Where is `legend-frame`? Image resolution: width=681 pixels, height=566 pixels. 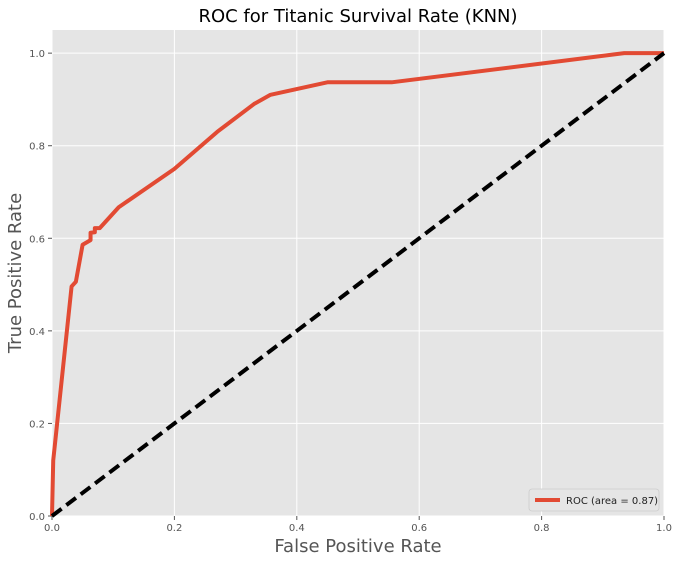 legend-frame is located at coordinates (594, 500).